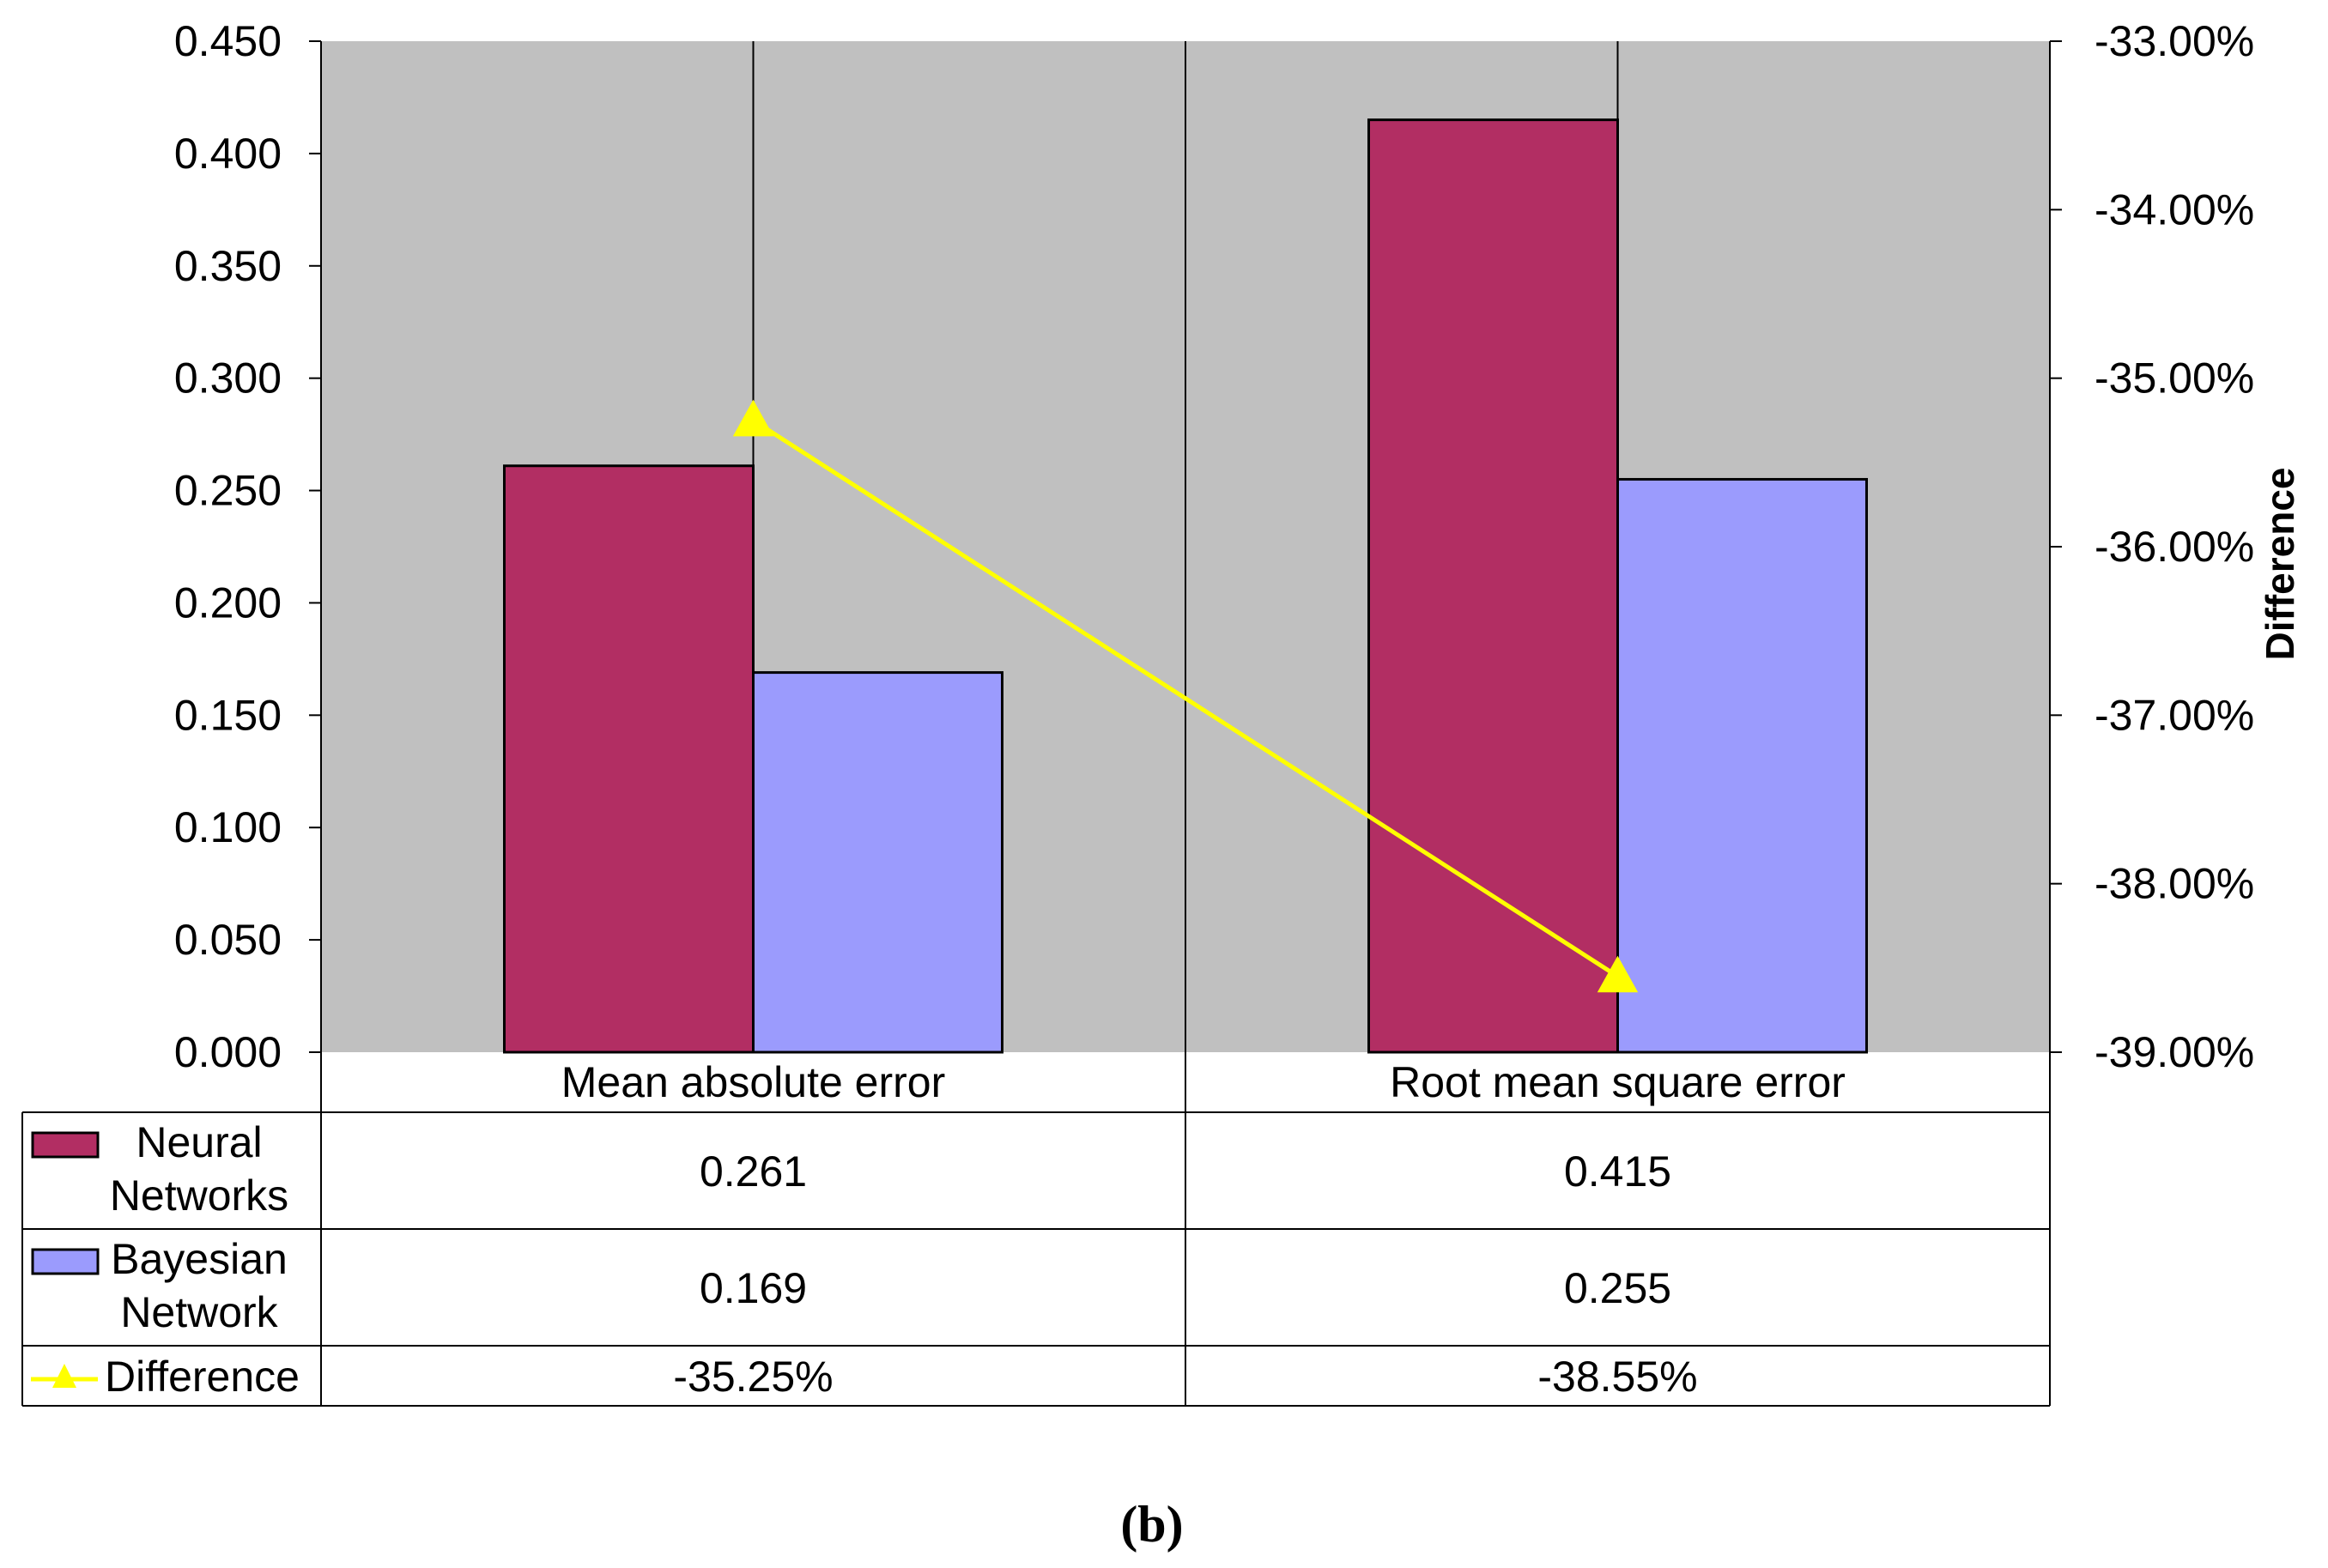 The height and width of the screenshot is (1568, 2328). I want to click on legend-key-difference-marker, so click(64, 1376).